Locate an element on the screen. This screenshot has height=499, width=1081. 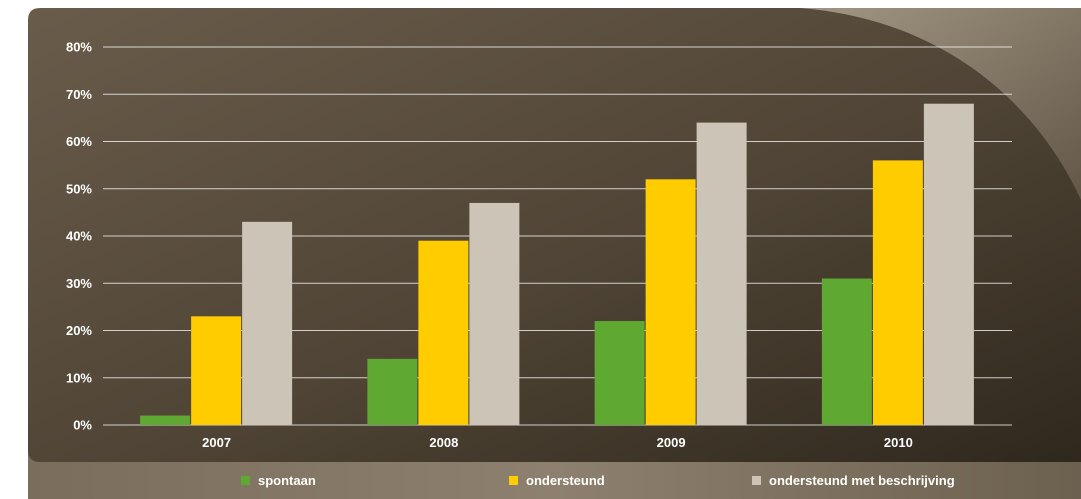
y-tick-label: 70% is located at coordinates (79, 94).